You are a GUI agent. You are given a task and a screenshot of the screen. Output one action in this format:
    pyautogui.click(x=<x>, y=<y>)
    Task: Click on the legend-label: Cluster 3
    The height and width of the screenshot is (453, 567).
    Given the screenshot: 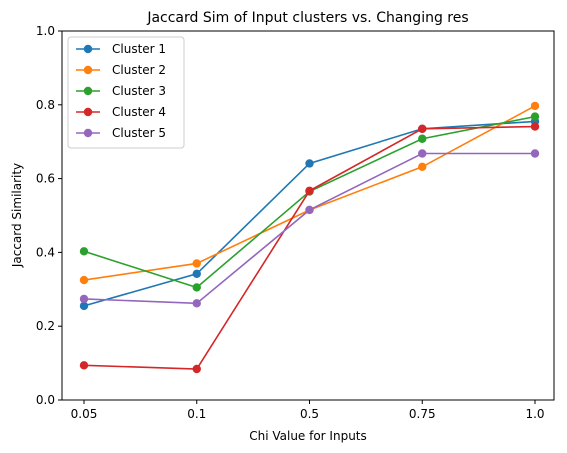 What is the action you would take?
    pyautogui.click(x=139, y=91)
    